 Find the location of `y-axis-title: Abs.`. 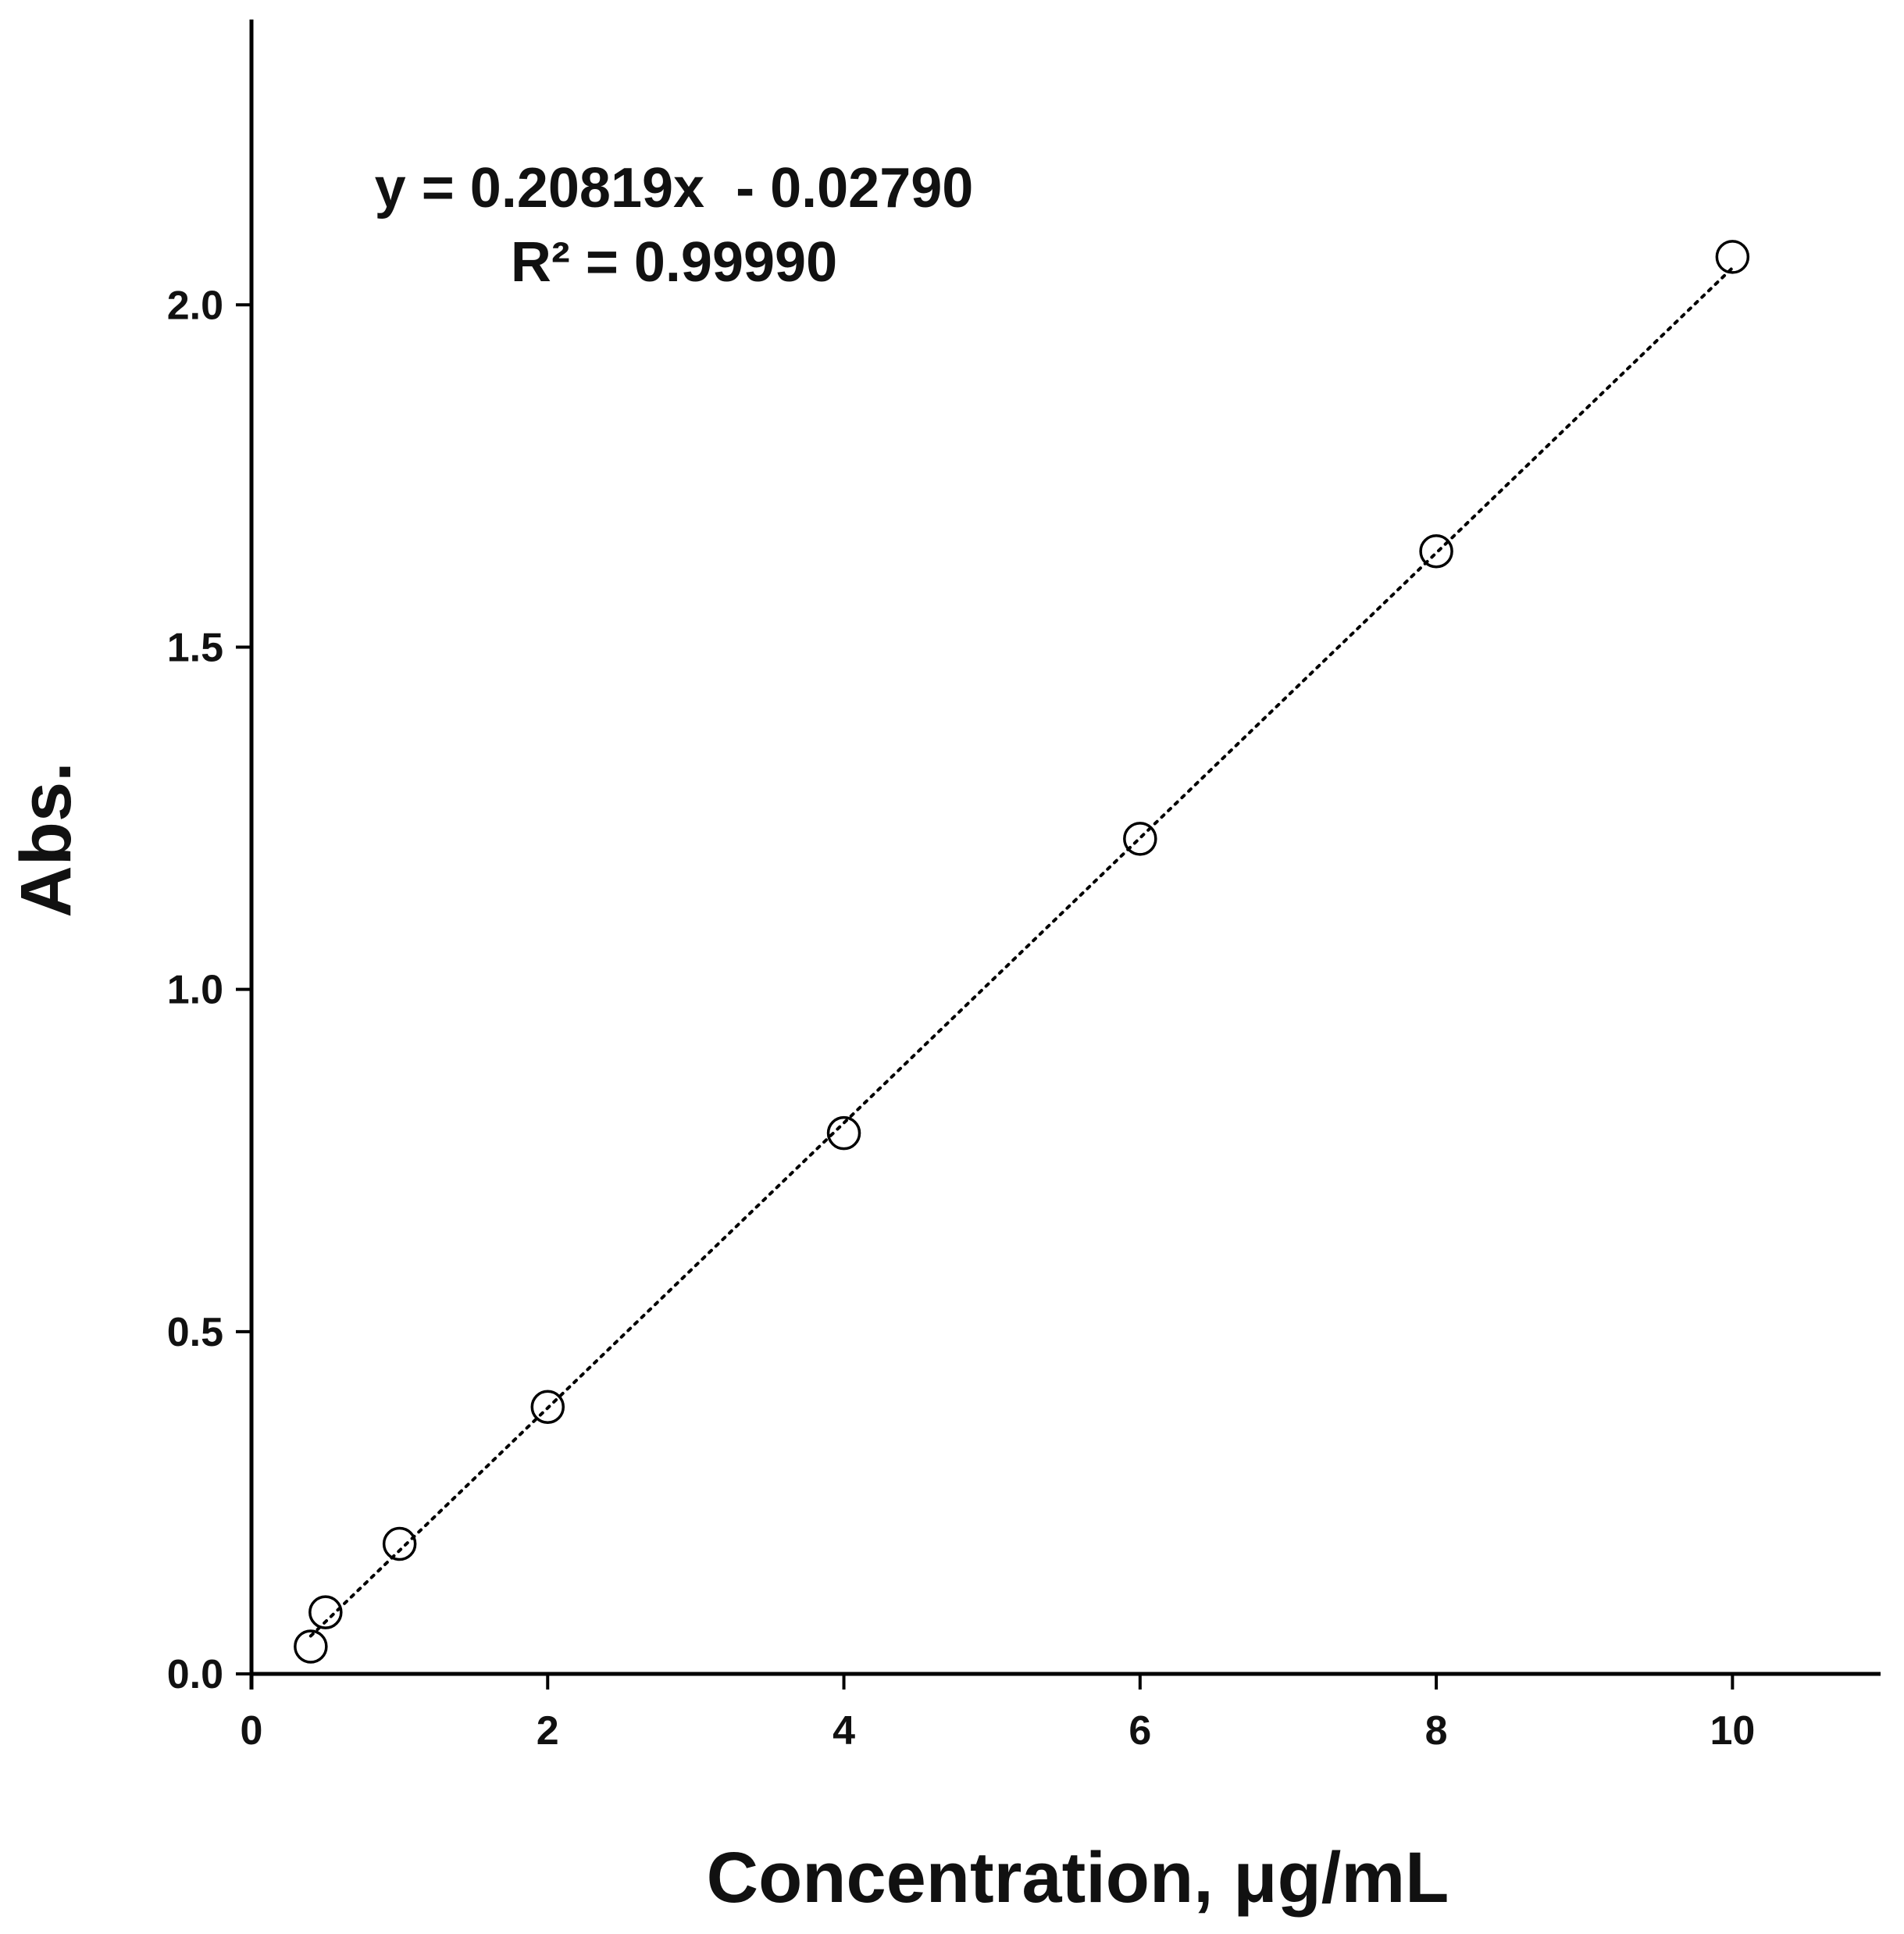

y-axis-title: Abs. is located at coordinates (46, 839).